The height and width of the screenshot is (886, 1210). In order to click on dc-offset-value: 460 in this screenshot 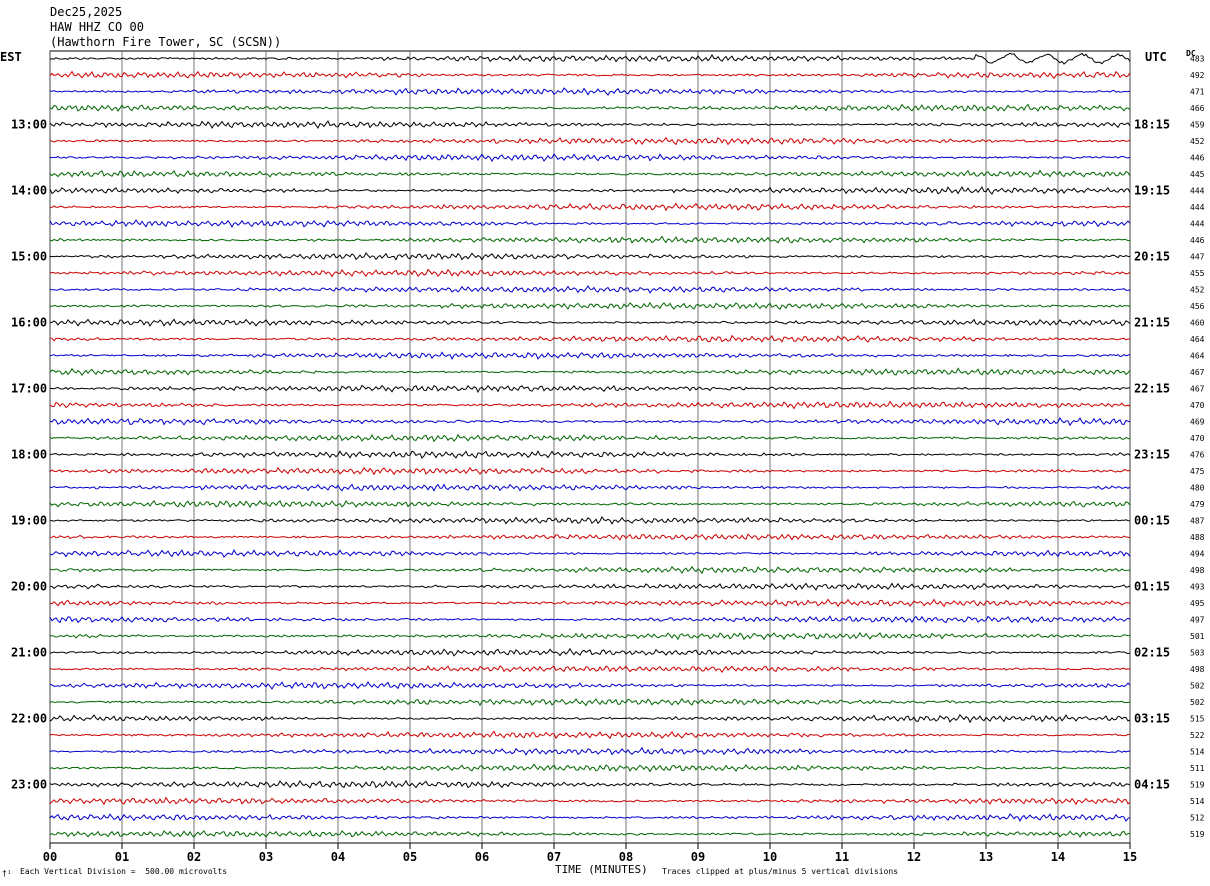, I will do `click(1197, 323)`.